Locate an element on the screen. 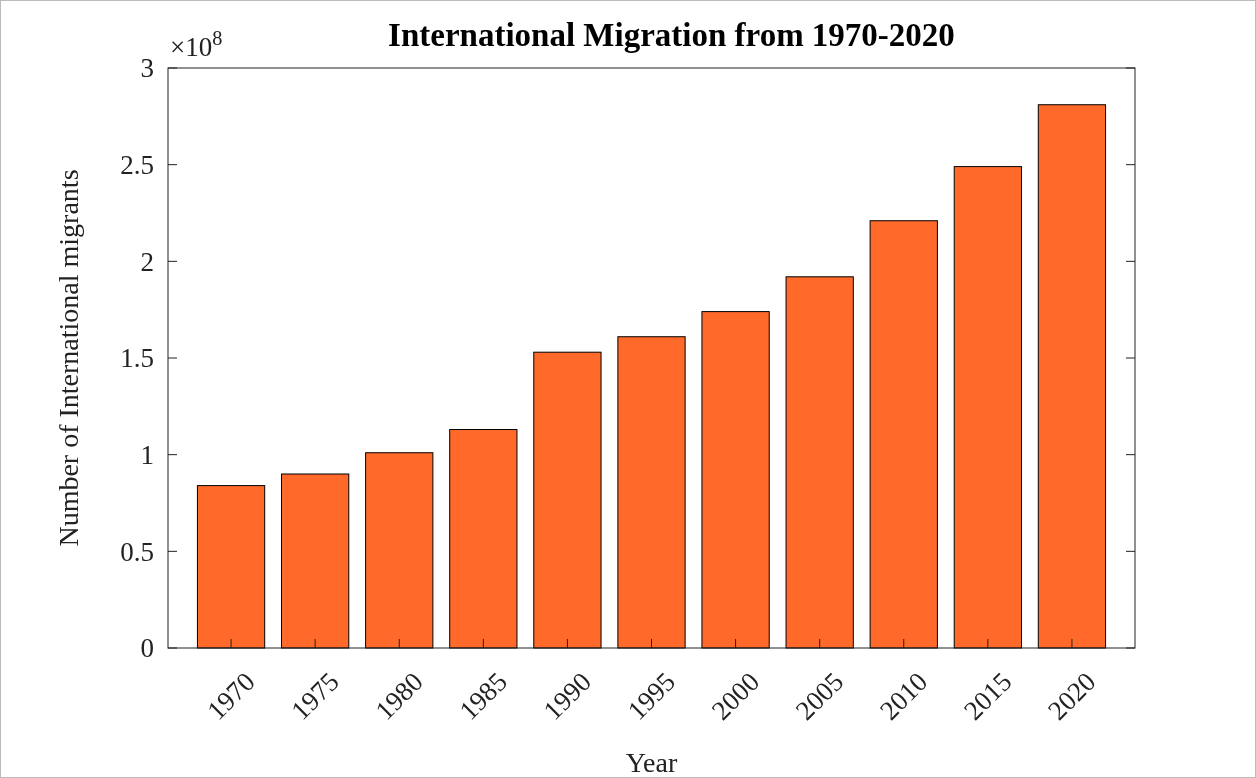 This screenshot has height=778, width=1256. text: ×10$^{8}$ is located at coordinates (196, 44).